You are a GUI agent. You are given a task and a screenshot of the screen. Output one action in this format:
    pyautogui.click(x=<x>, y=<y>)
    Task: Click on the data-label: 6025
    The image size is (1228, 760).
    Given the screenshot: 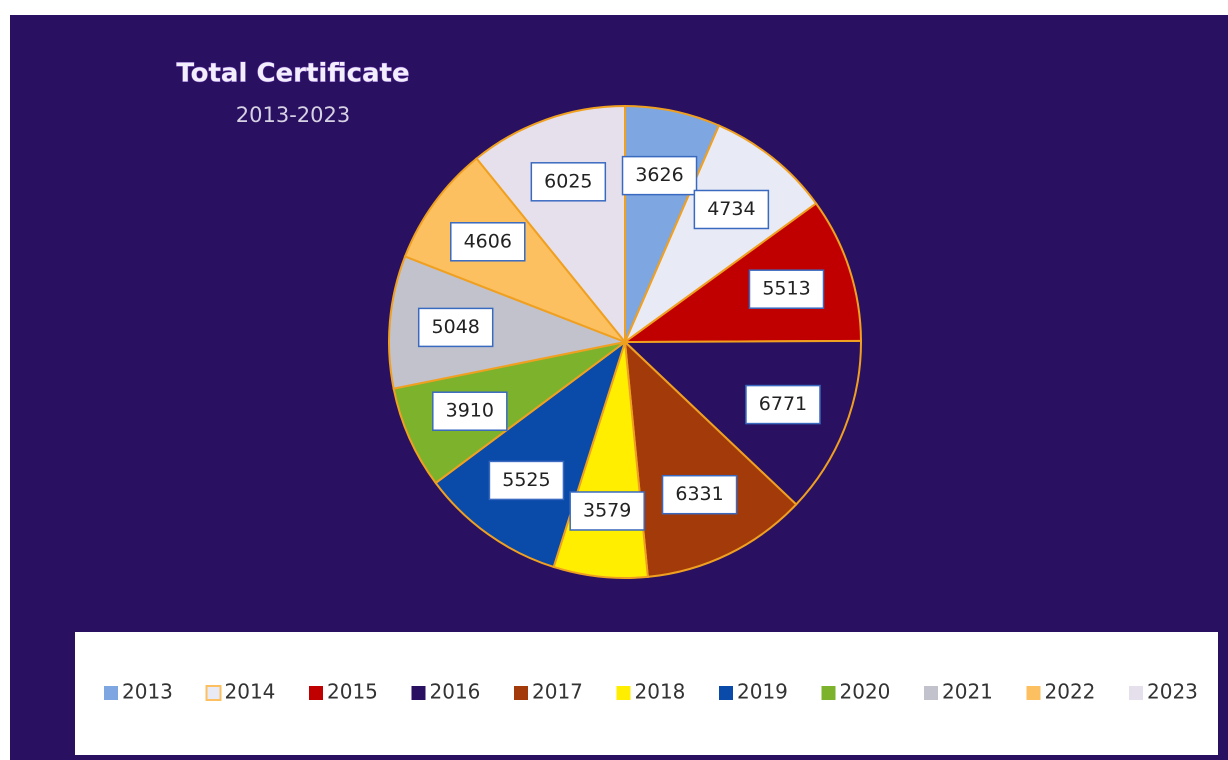 What is the action you would take?
    pyautogui.click(x=568, y=181)
    